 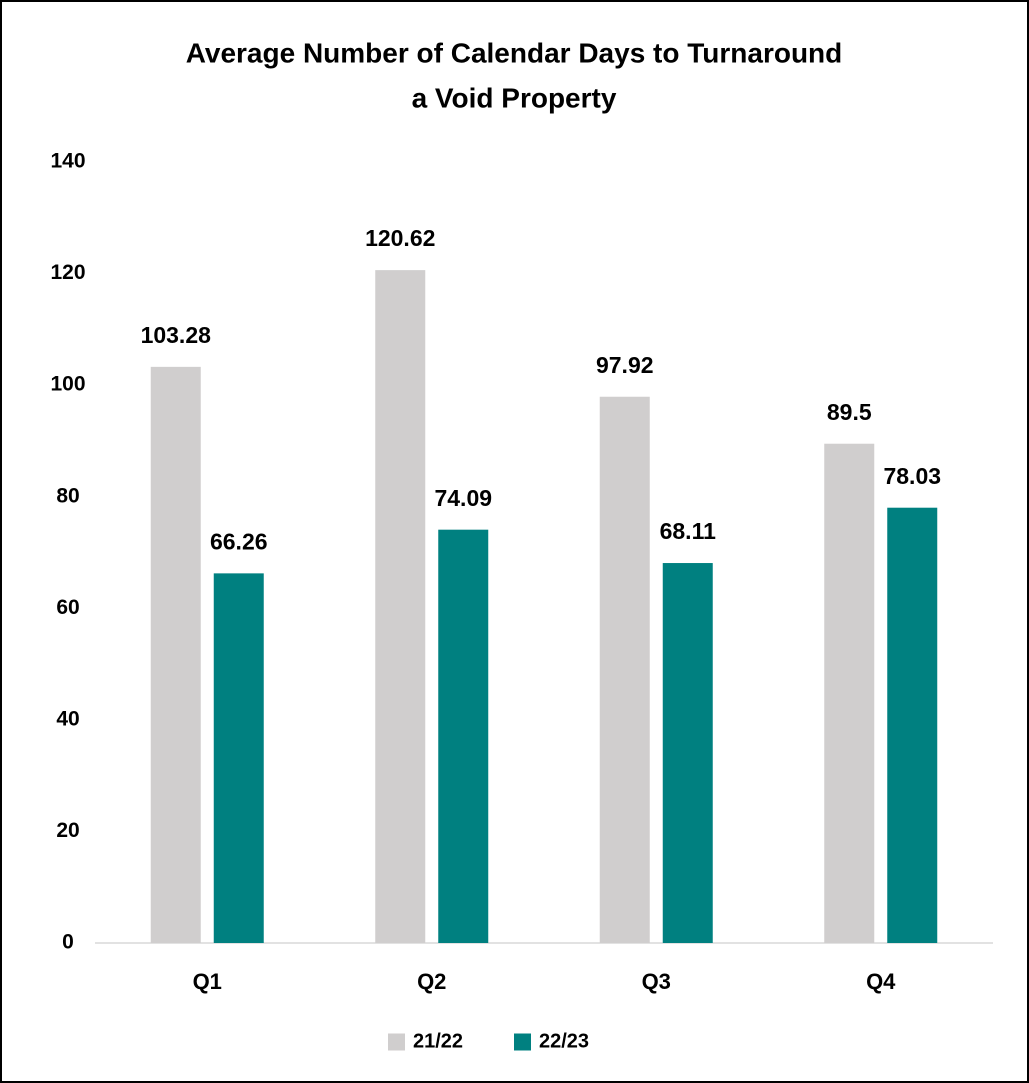 What do you see at coordinates (67, 718) in the screenshot?
I see `y-tick-label: 40` at bounding box center [67, 718].